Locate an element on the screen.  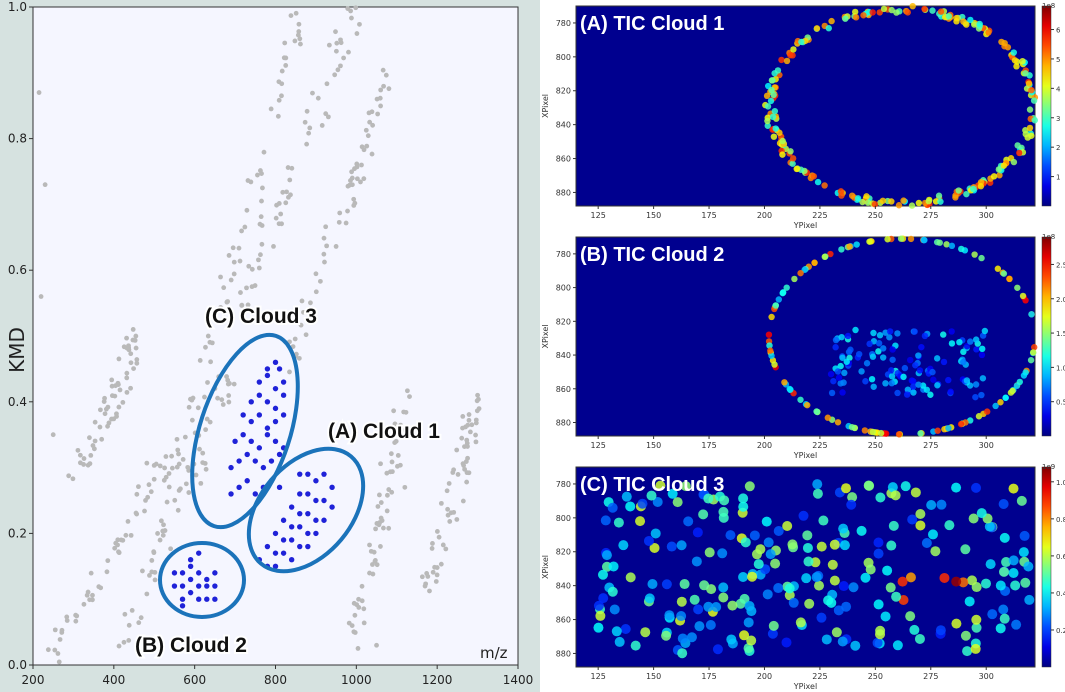
heatmap-ylabel: XPixel is located at coordinates (545, 106).